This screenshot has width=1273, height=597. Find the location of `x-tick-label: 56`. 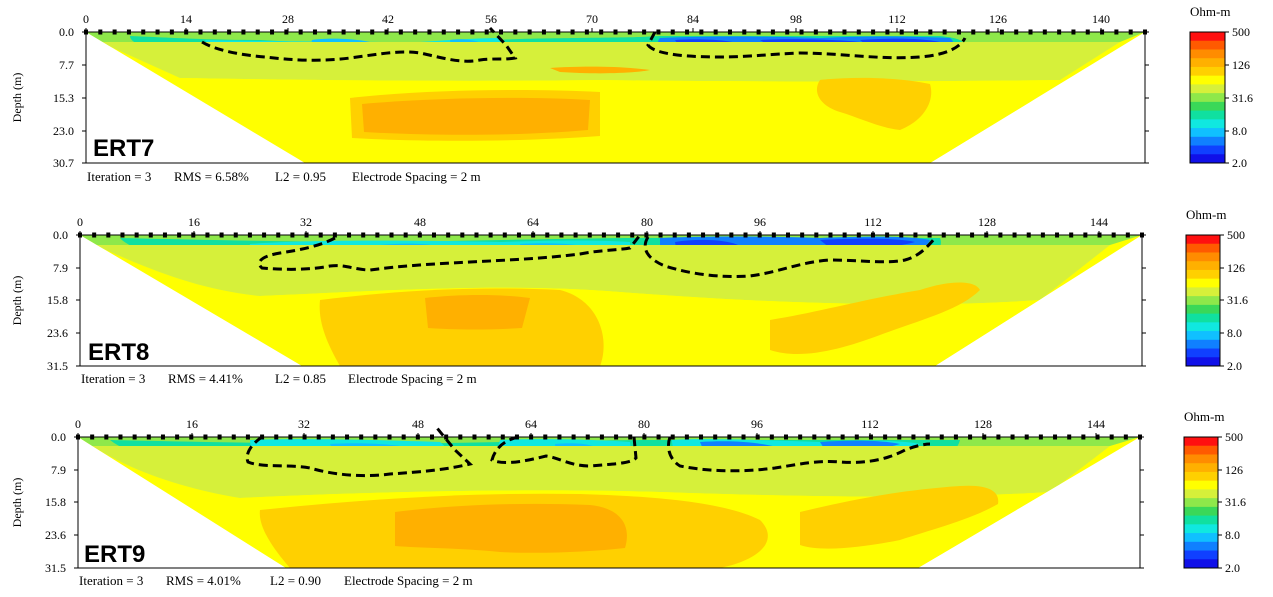

x-tick-label: 56 is located at coordinates (491, 19).